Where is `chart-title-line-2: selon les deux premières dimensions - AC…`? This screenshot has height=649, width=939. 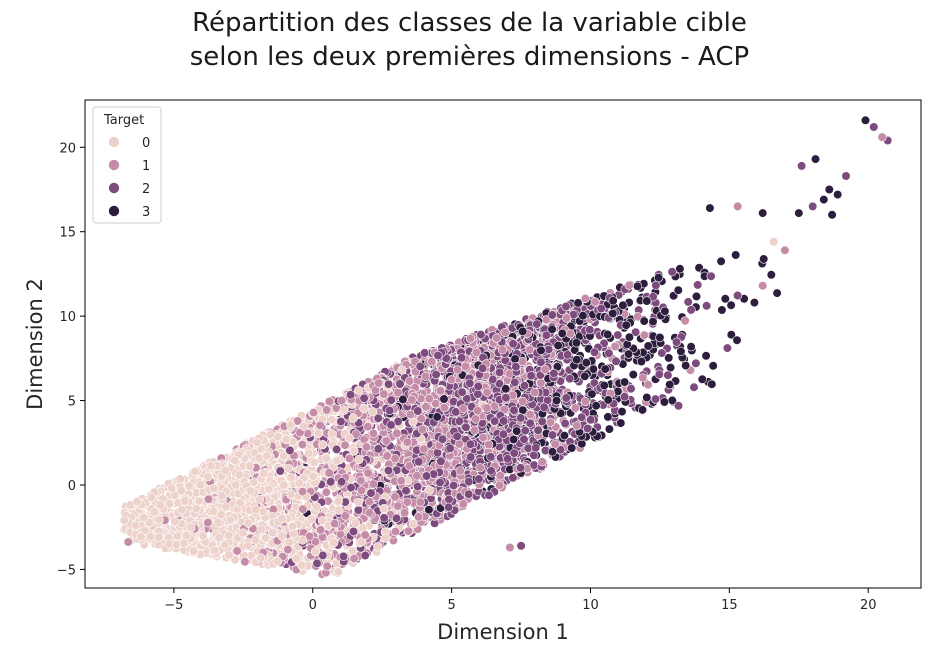 chart-title-line-2: selon les deux premières dimensions - AC… is located at coordinates (469, 57).